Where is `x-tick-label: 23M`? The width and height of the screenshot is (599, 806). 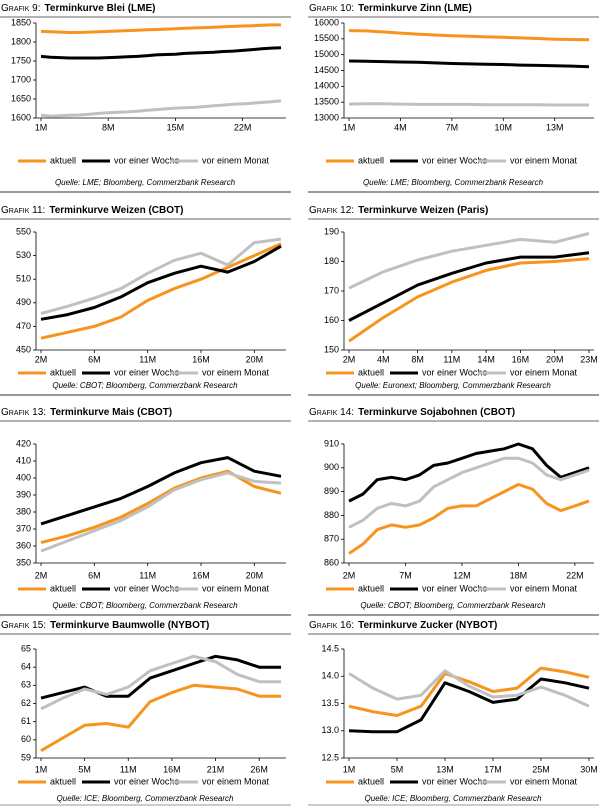
x-tick-label: 23M is located at coordinates (589, 359).